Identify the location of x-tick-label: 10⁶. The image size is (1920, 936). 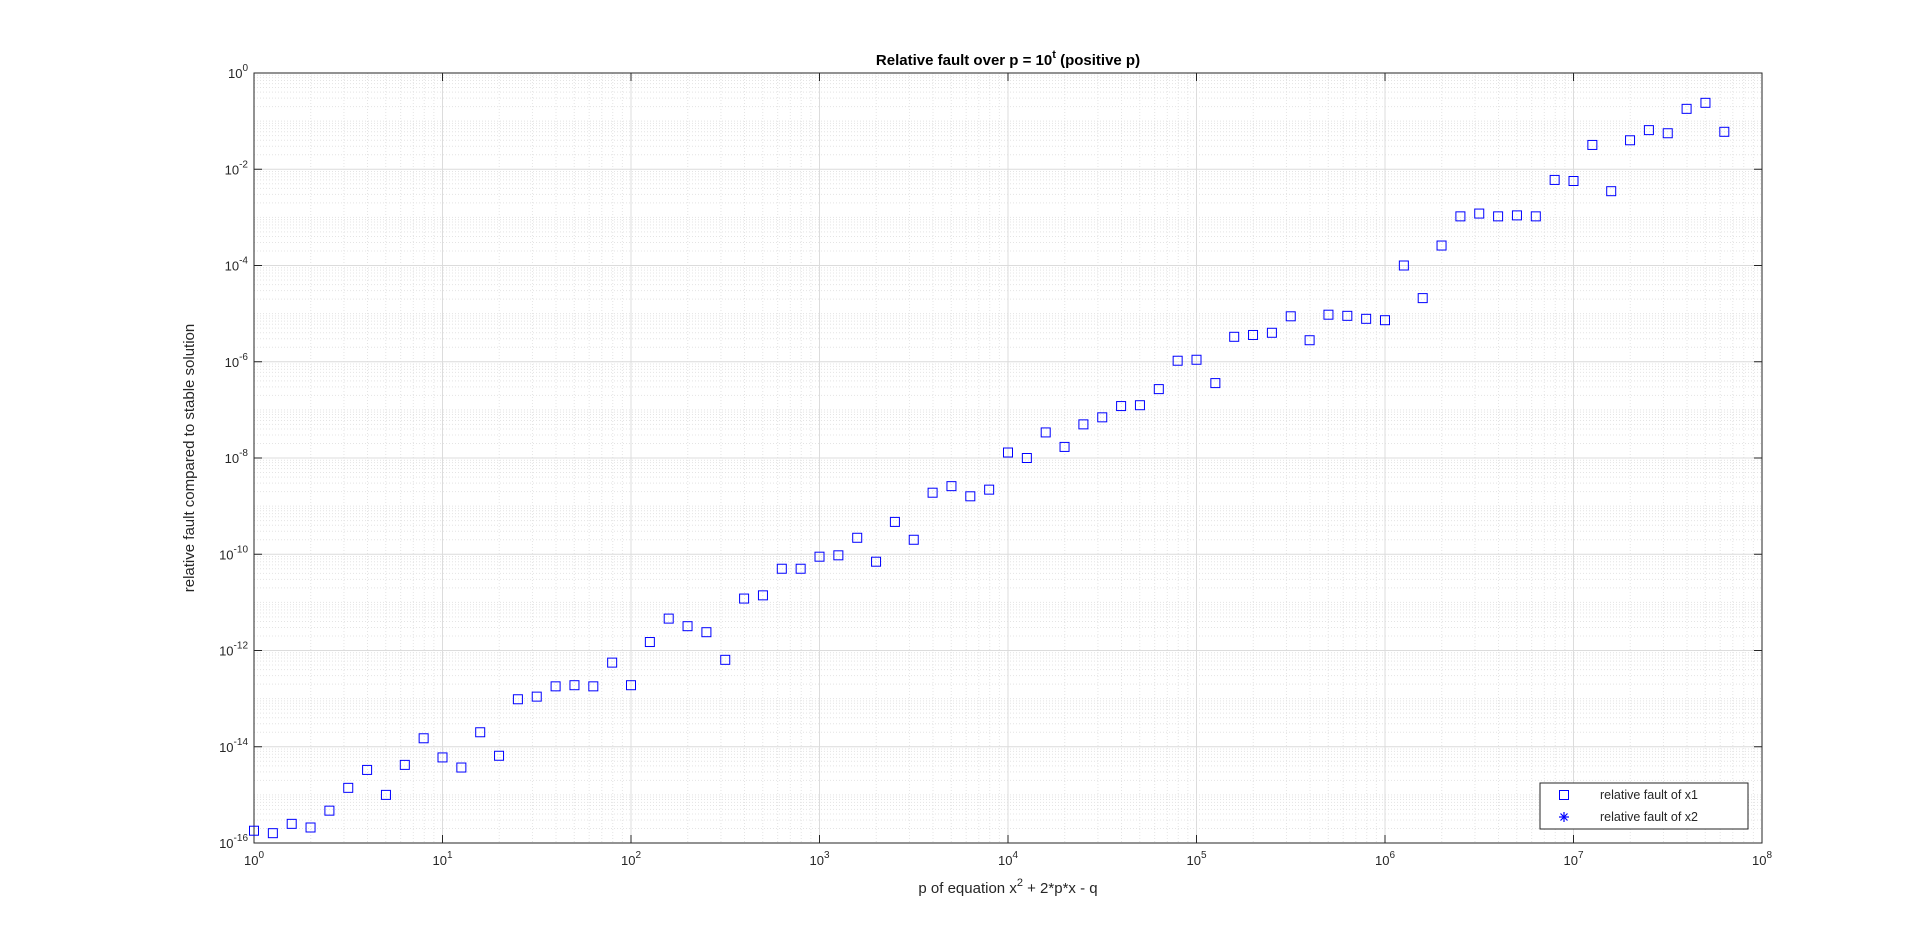
(1385, 859).